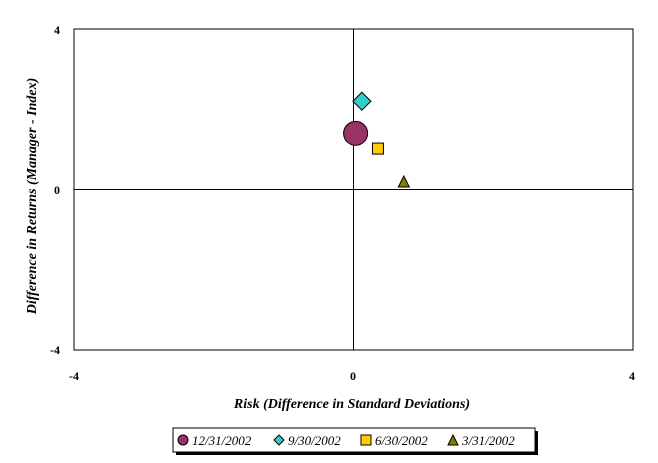  I want to click on legend-label-0: 12/31/2002, so click(222, 440).